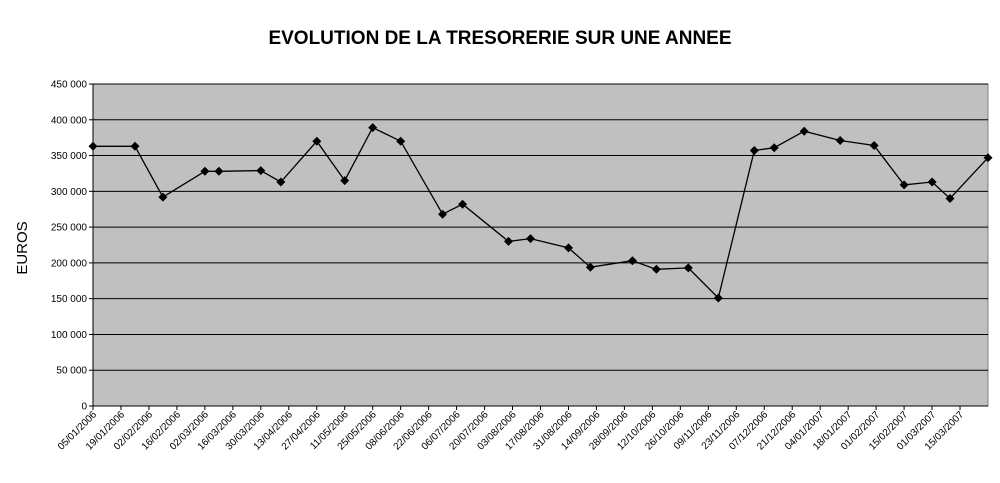  What do you see at coordinates (69, 228) in the screenshot?
I see `y-tick-label: 250 000` at bounding box center [69, 228].